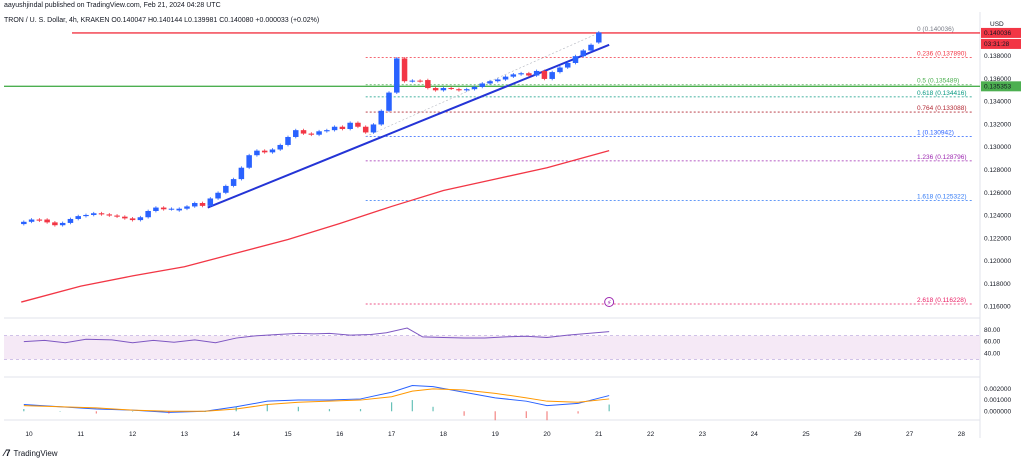 The height and width of the screenshot is (461, 1024). Describe the element at coordinates (997, 400) in the screenshot. I see `macd-tick-label: 0.001000` at that location.